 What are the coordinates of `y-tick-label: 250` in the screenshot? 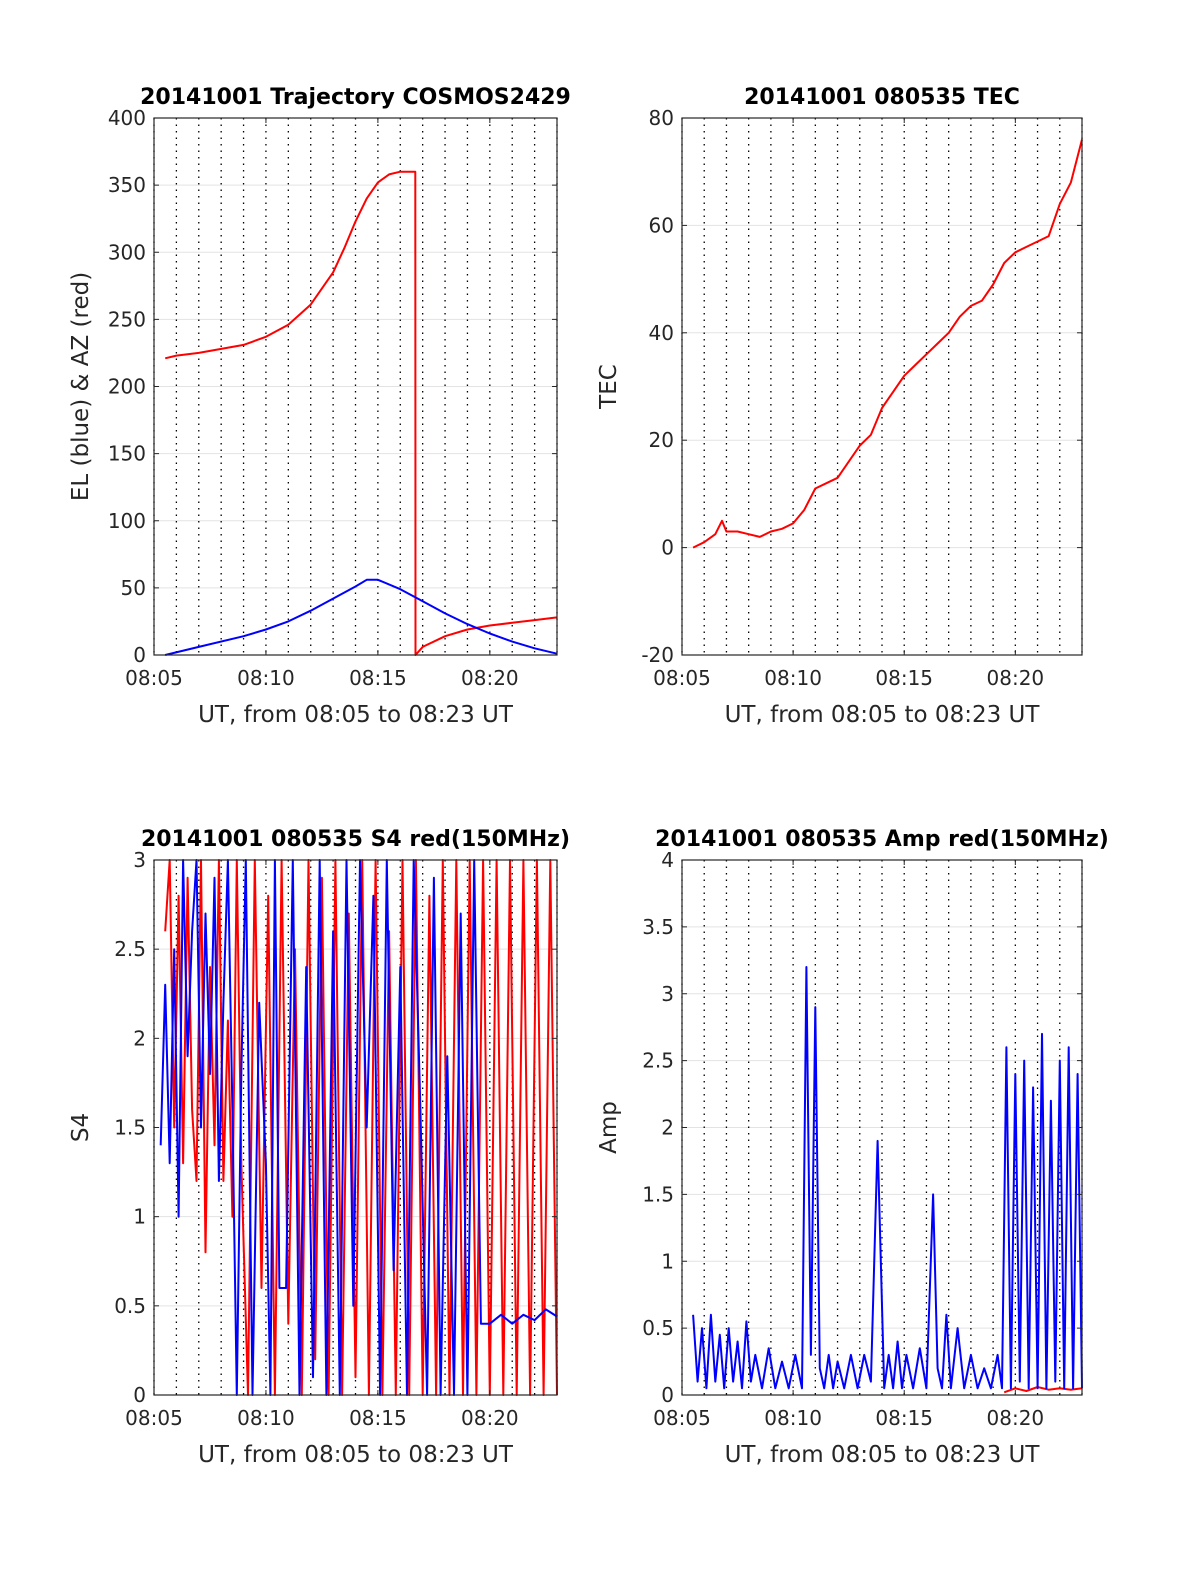 It's located at (127, 319).